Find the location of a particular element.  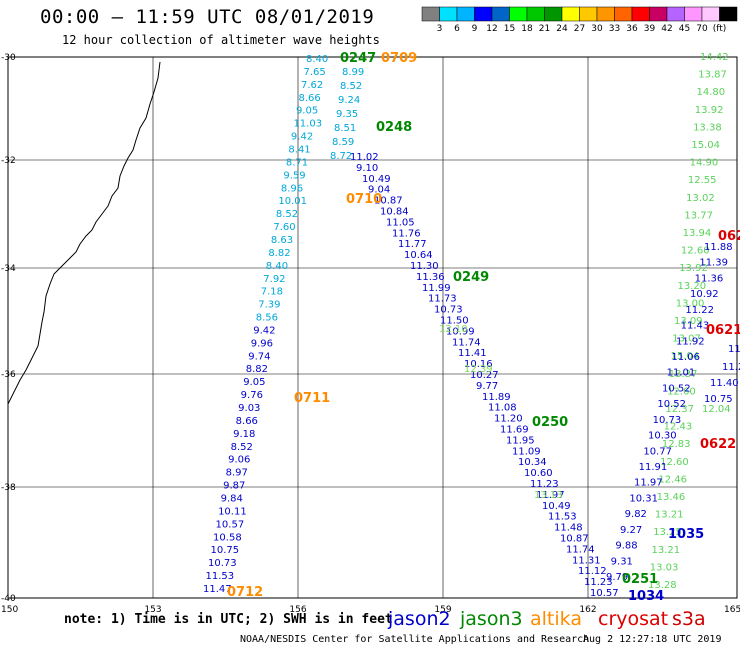

wave-height-label: 8.59 is located at coordinates (343, 142).